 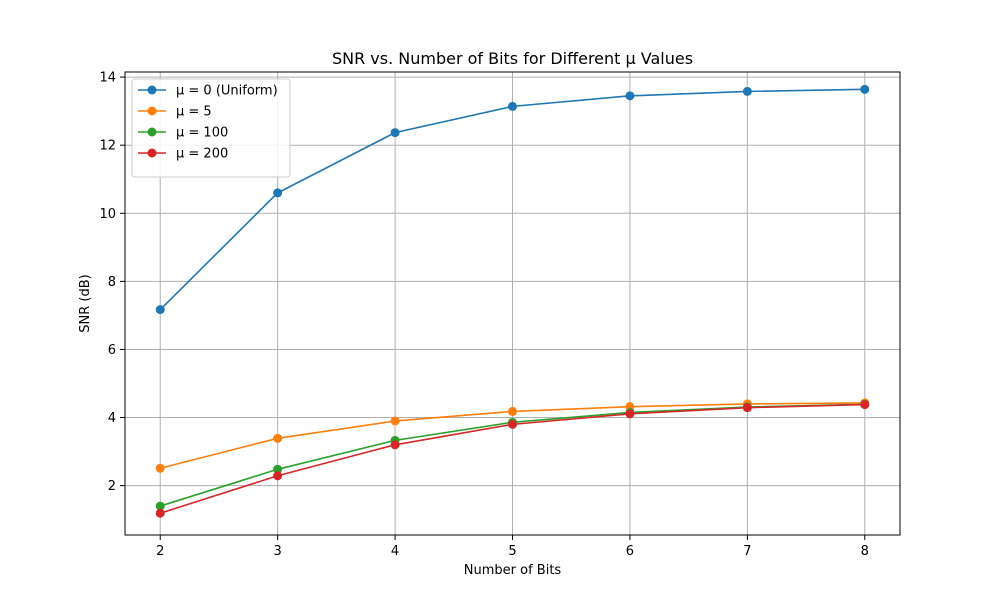 What do you see at coordinates (630, 551) in the screenshot?
I see `x-tick-label: 6` at bounding box center [630, 551].